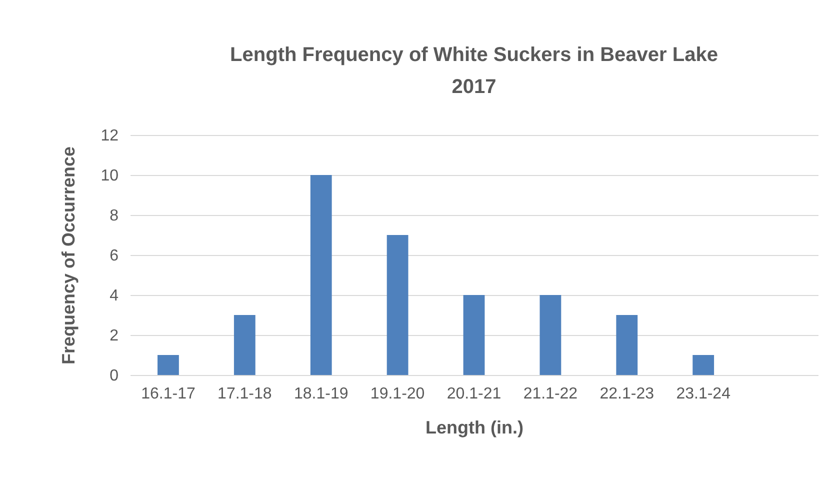 This screenshot has width=835, height=485. Describe the element at coordinates (474, 71) in the screenshot. I see `chart-title: Length Frequency of White Suckers in Beaver Lake 2017` at that location.